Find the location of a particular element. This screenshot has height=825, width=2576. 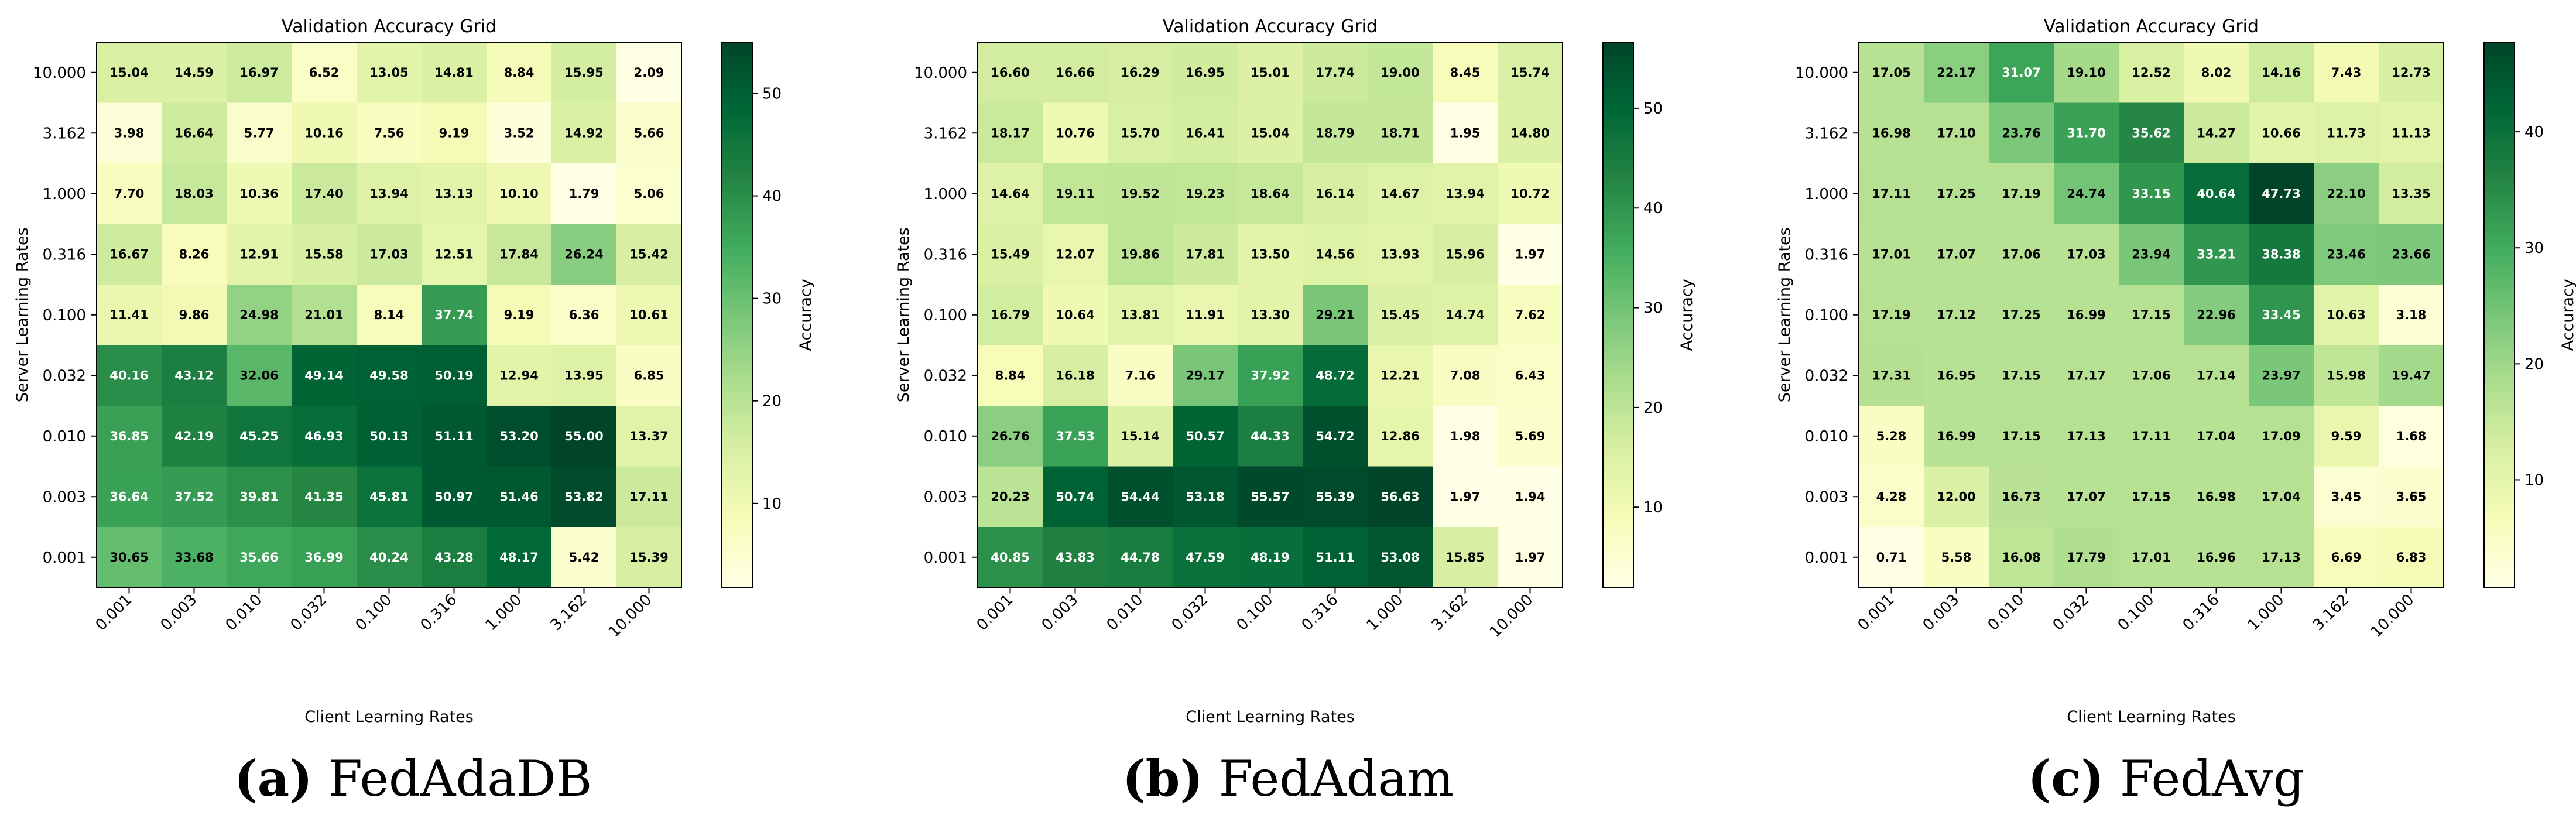

cell-value-label: 1.94 is located at coordinates (1530, 496).